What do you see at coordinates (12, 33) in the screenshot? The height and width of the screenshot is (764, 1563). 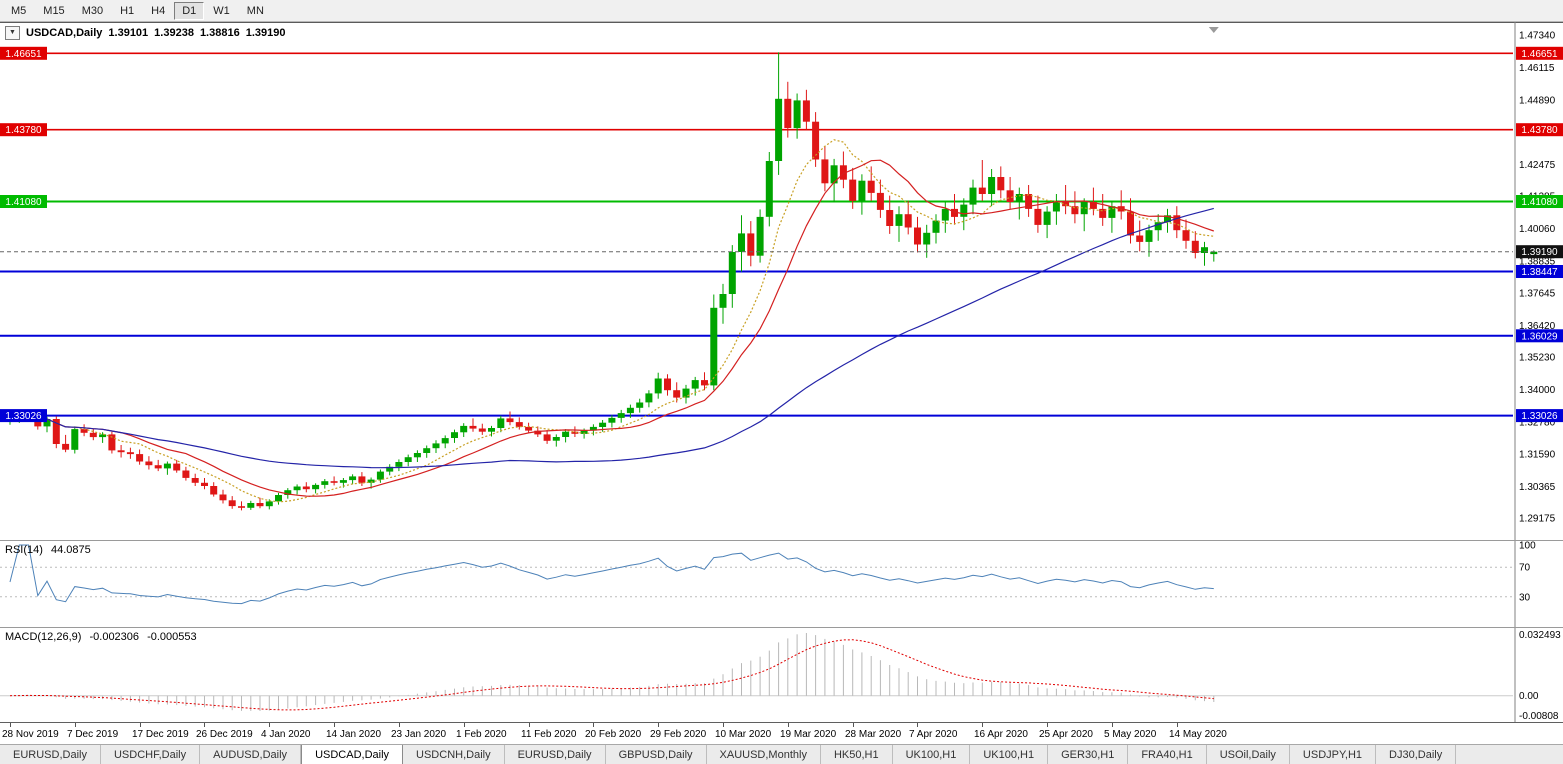 I see `collapse-icon: ▼` at bounding box center [12, 33].